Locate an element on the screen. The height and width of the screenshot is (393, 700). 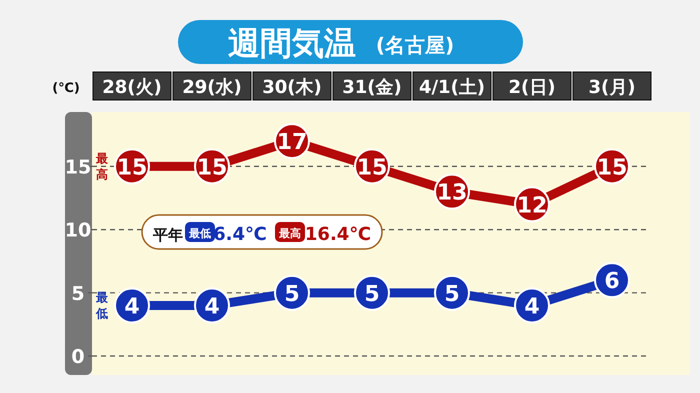
annotation: 6.4℃ is located at coordinates (240, 234).